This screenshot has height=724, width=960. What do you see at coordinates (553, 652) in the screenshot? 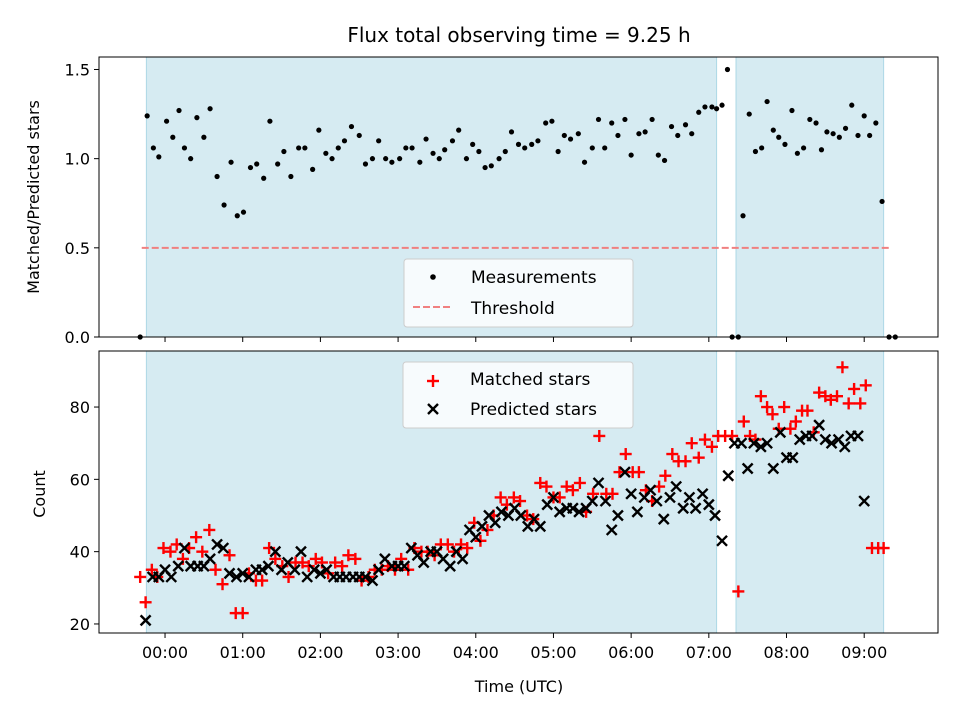
I see `x-tick-label: 05:00` at bounding box center [553, 652].